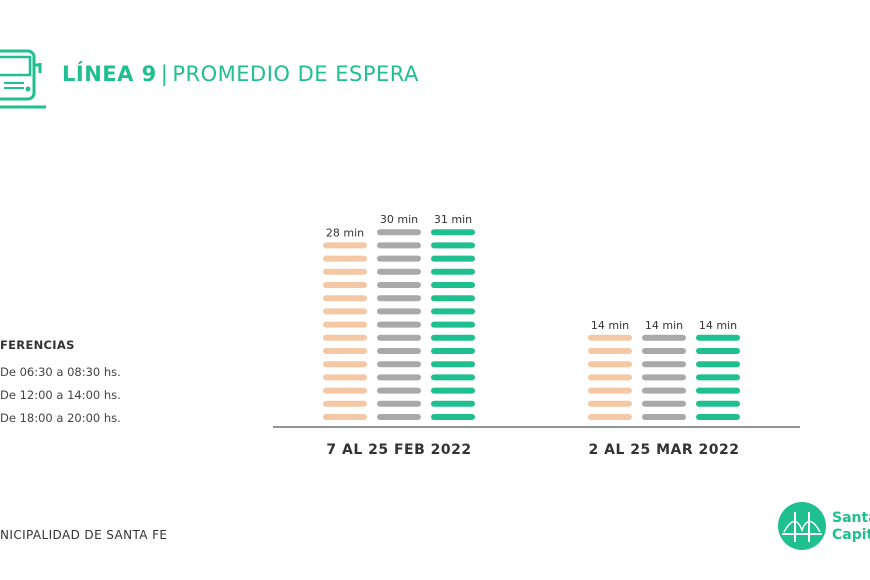  I want to click on title-subtitle: PROMEDIO DE ESPERA, so click(295, 74).